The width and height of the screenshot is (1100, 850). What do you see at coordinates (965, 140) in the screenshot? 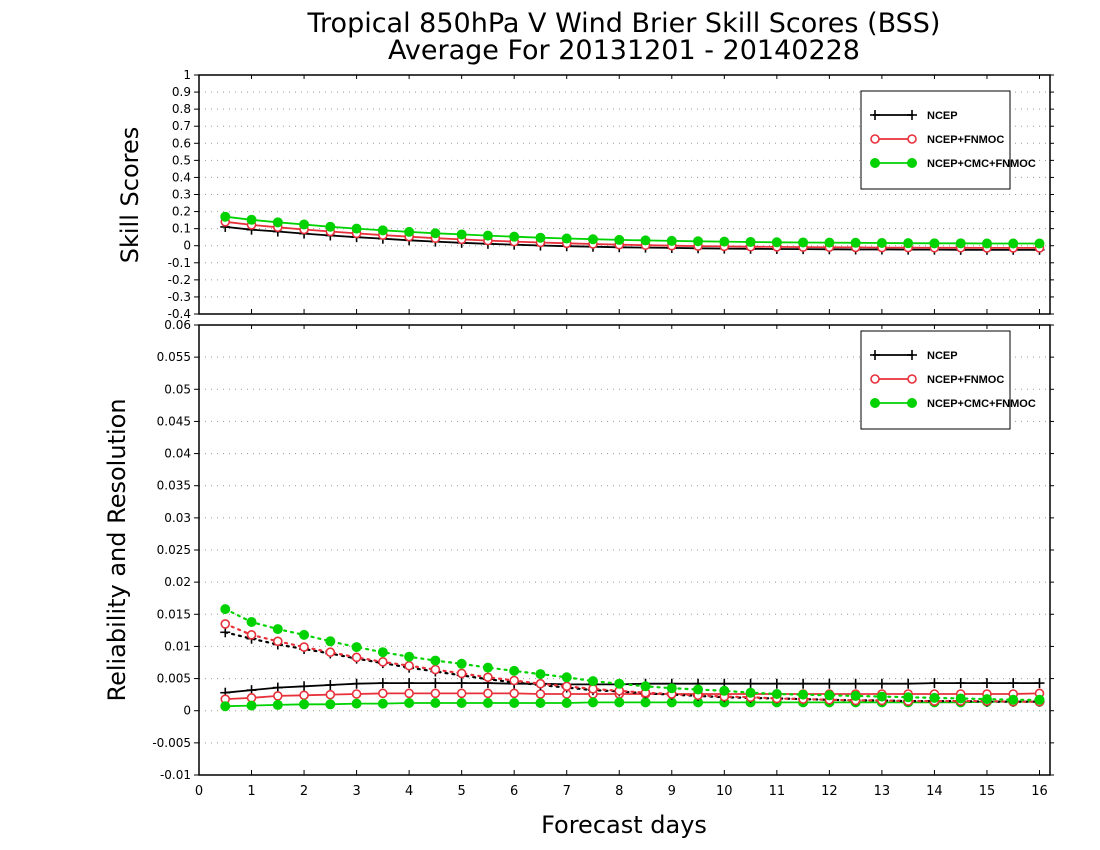
I see `legend-label: NCEP+FNMOC` at bounding box center [965, 140].